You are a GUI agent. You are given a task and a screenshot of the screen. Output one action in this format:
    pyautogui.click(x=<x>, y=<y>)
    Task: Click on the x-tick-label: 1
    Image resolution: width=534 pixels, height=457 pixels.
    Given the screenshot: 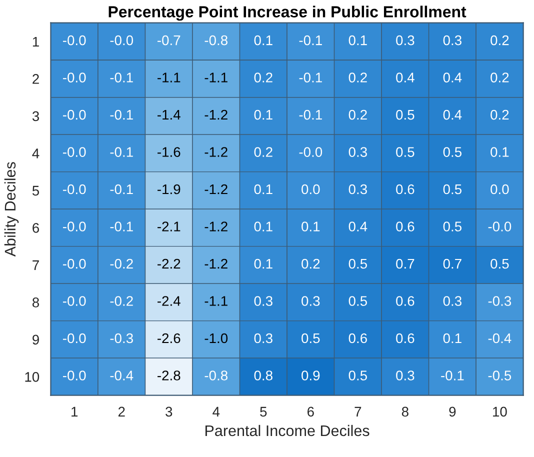 What is the action you would take?
    pyautogui.click(x=75, y=411)
    